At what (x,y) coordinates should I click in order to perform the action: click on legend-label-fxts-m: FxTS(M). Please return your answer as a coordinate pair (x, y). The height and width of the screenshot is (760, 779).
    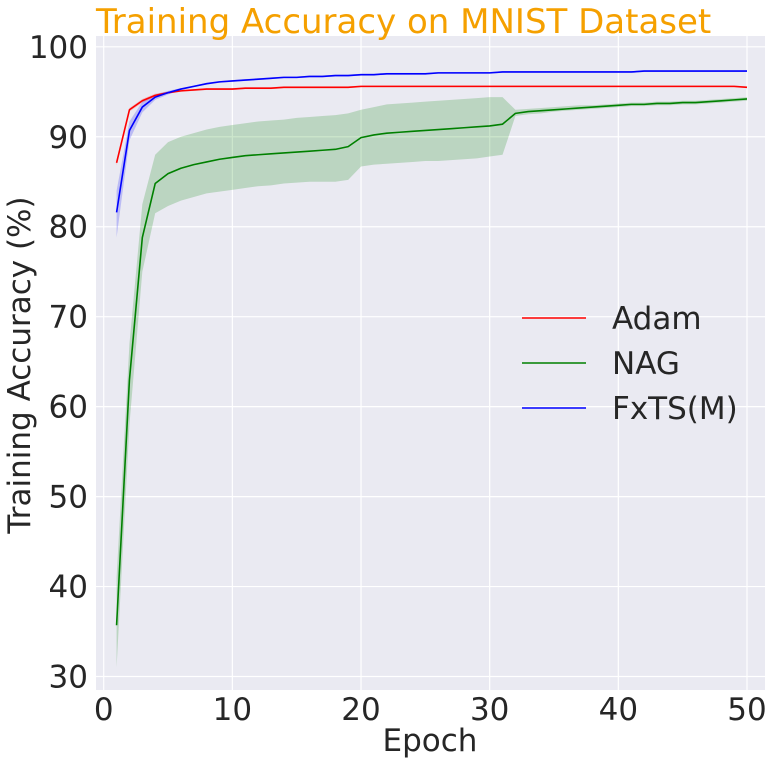
    Looking at the image, I should click on (675, 409).